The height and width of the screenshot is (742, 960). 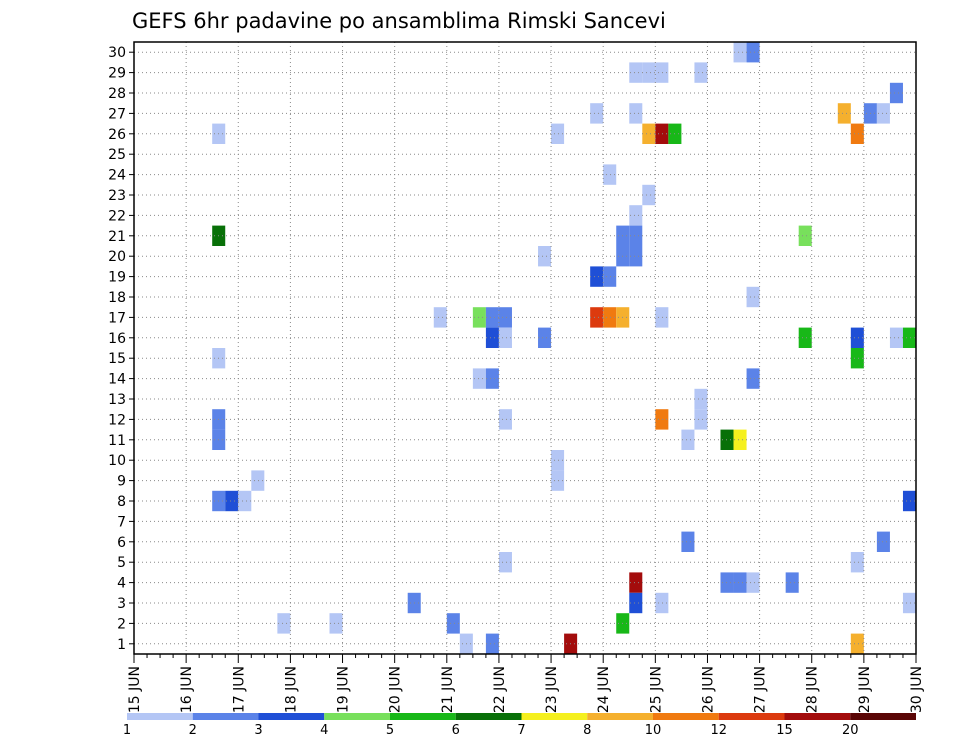 What do you see at coordinates (865, 689) in the screenshot?
I see `x-tick-label: 29 JUN` at bounding box center [865, 689].